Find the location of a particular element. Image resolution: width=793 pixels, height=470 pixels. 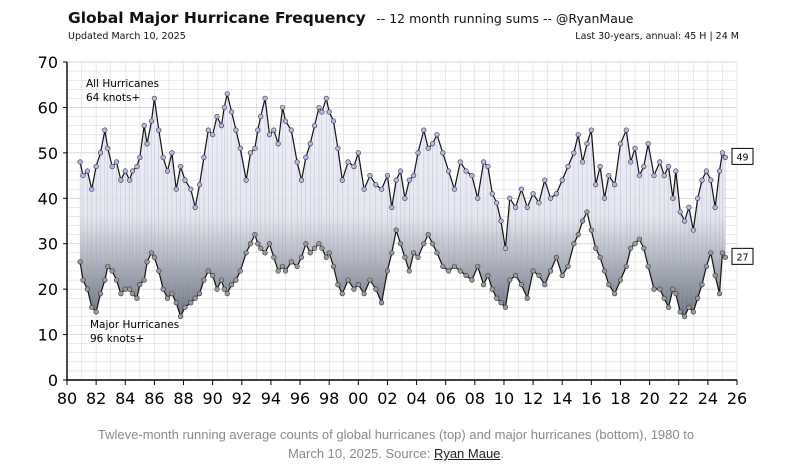

y-tick-label: 0 is located at coordinates (53, 380).